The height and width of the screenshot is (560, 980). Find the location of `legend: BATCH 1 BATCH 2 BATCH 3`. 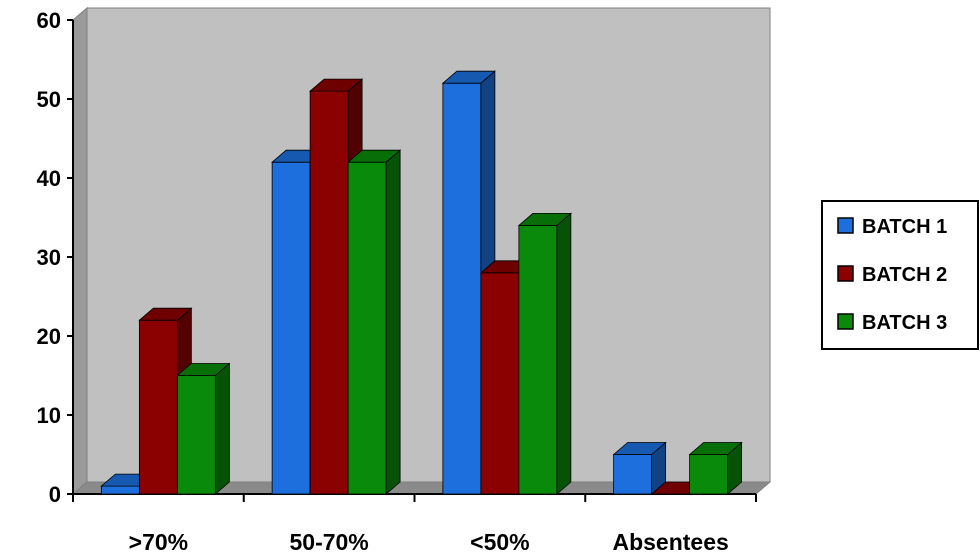

legend: BATCH 1 BATCH 2 BATCH 3 is located at coordinates (900, 275).